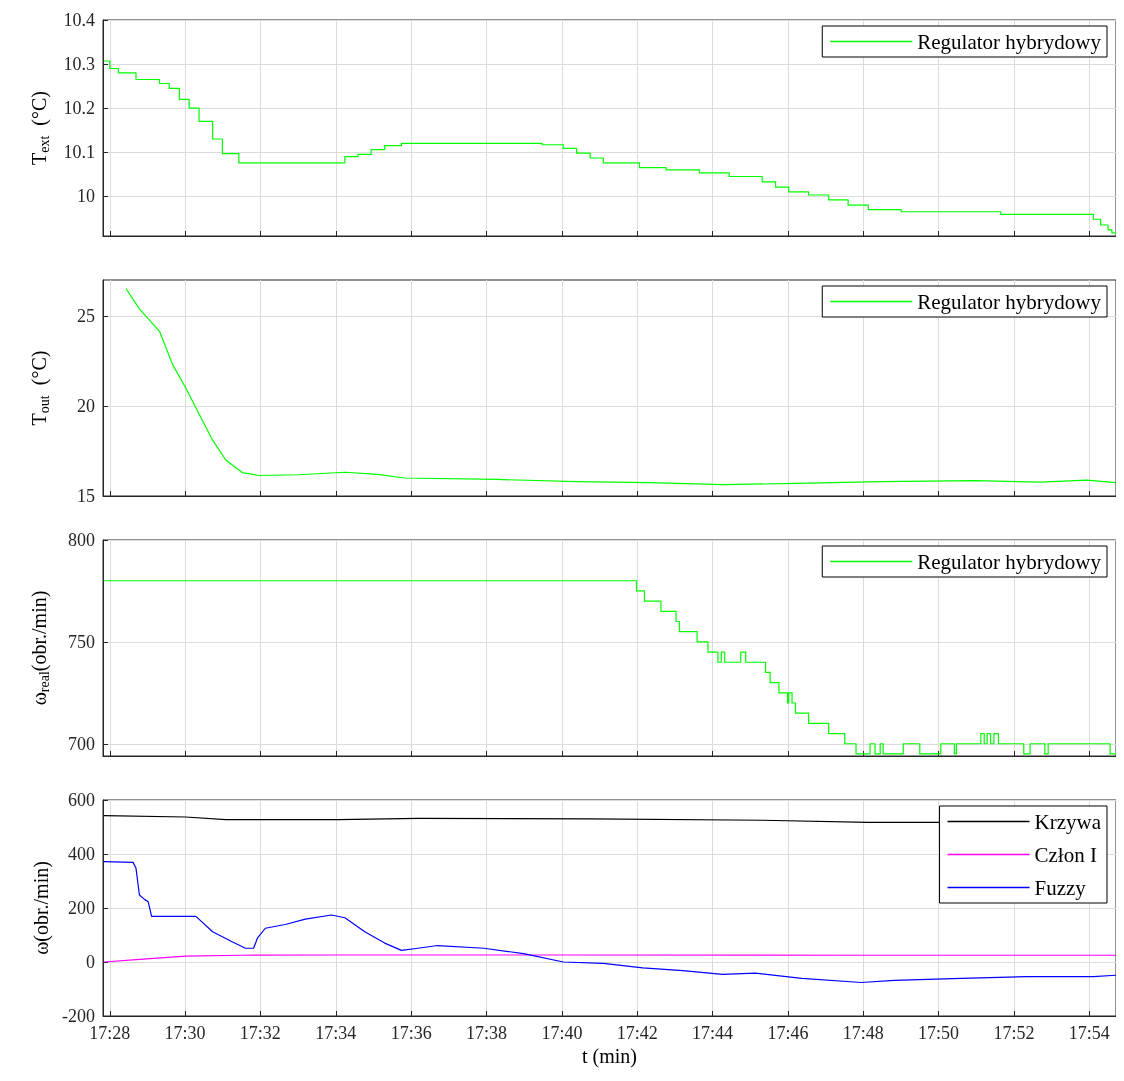 This screenshot has height=1081, width=1124. Describe the element at coordinates (86, 316) in the screenshot. I see `y-tick-label: 25` at that location.